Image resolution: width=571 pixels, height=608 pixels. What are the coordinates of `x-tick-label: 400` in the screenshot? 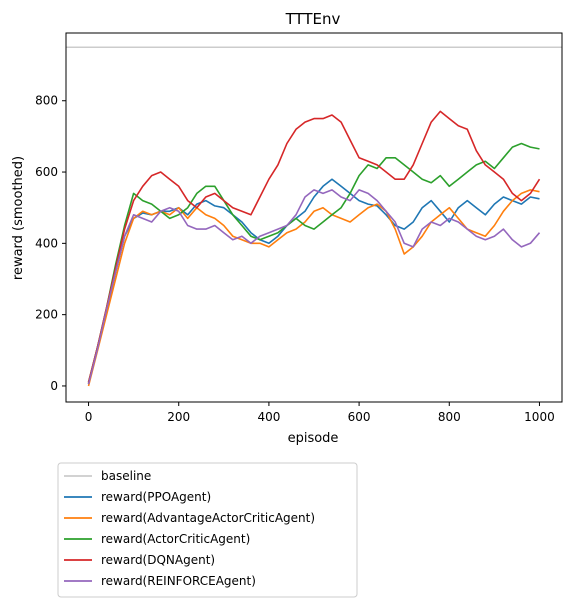 It's located at (268, 417).